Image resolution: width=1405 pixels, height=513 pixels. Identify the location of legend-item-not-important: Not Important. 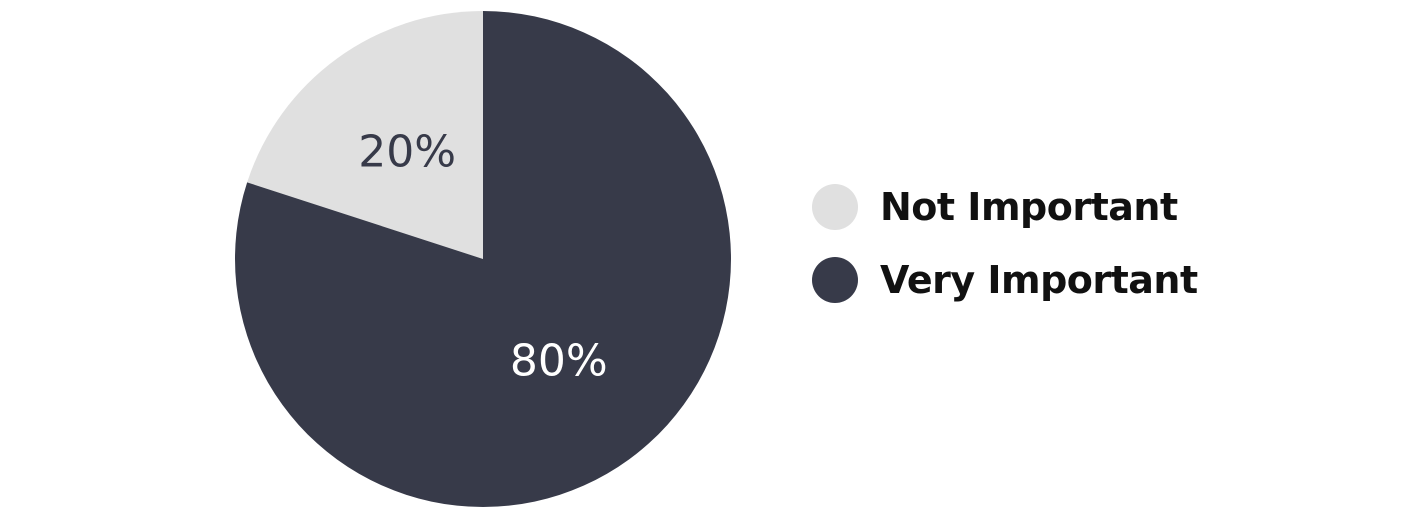
(1005, 207).